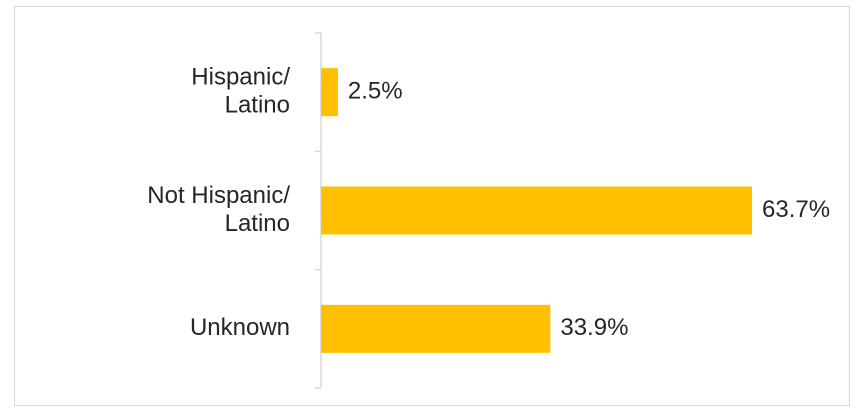 The width and height of the screenshot is (855, 412). Describe the element at coordinates (375, 91) in the screenshot. I see `data-label: 2.5%` at that location.